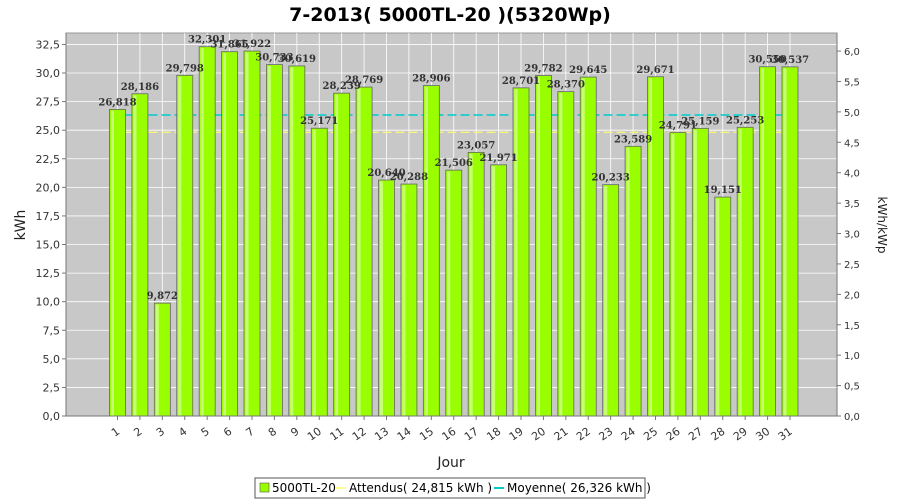 This screenshot has width=900, height=504. I want to click on x-tick-label: 4, so click(182, 432).